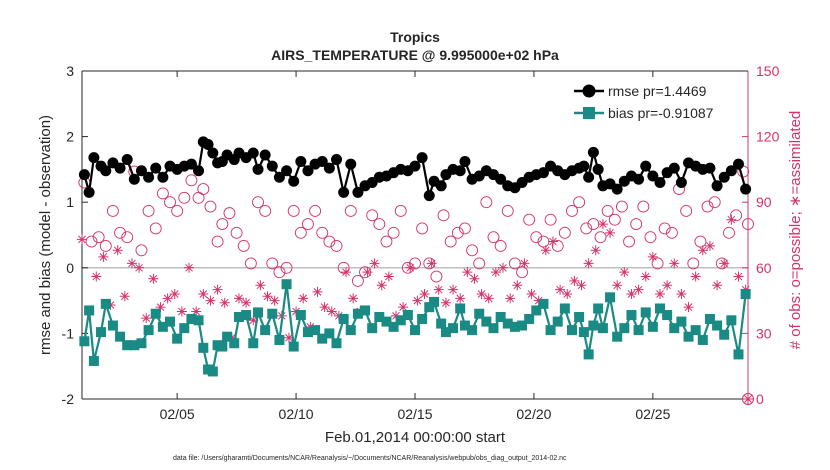  Describe the element at coordinates (68, 333) in the screenshot. I see `y-tick-label: -1` at that location.